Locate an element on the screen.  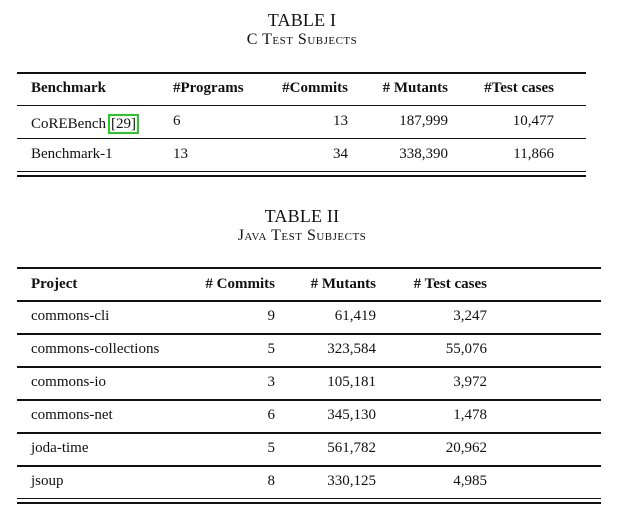
table2-cell-test-cases: 4,985 is located at coordinates (470, 481).